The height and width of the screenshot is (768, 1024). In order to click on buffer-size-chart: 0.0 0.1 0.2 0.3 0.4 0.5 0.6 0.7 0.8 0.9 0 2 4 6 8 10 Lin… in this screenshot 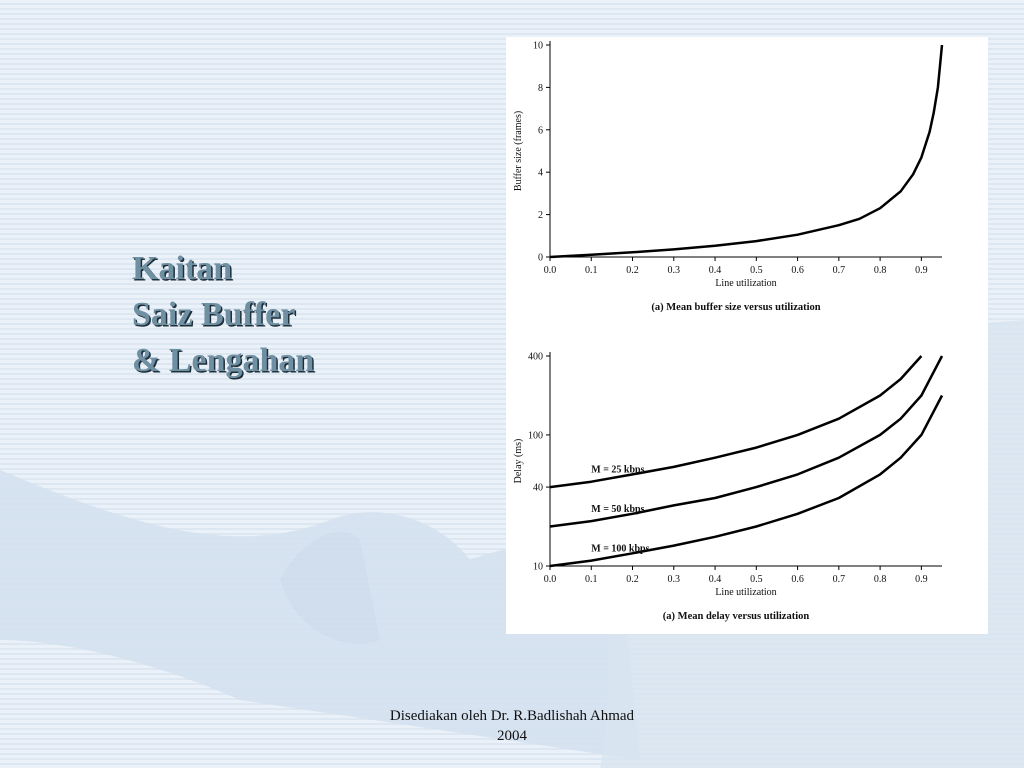, I will do `click(728, 177)`.